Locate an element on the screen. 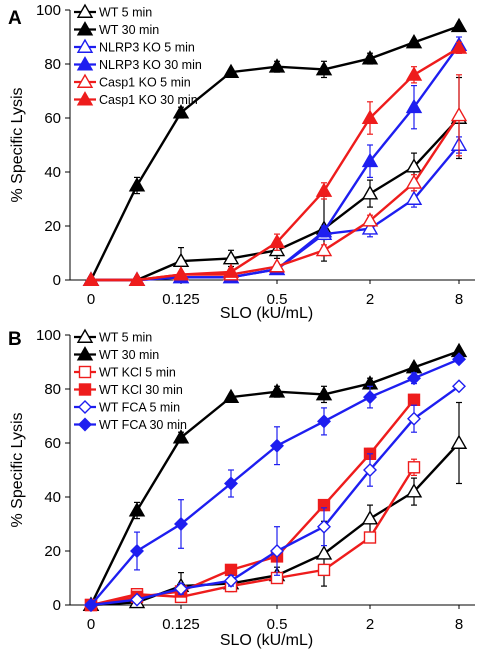 The image size is (489, 656). y-axis-title: % Specific Lysis is located at coordinates (17, 470).